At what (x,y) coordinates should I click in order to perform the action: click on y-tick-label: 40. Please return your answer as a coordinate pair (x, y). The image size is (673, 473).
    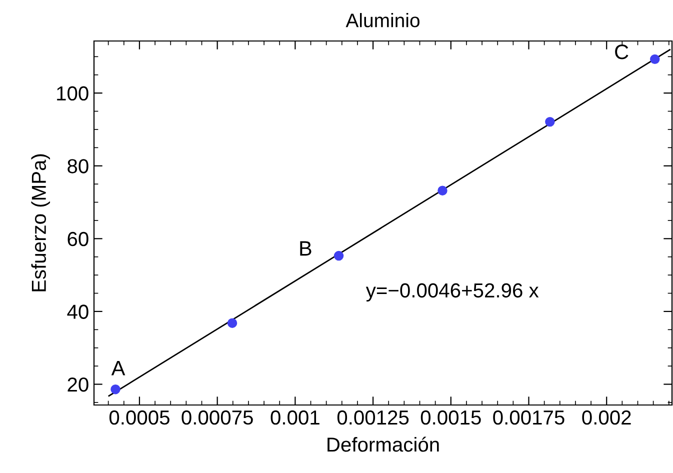
    Looking at the image, I should click on (77, 311).